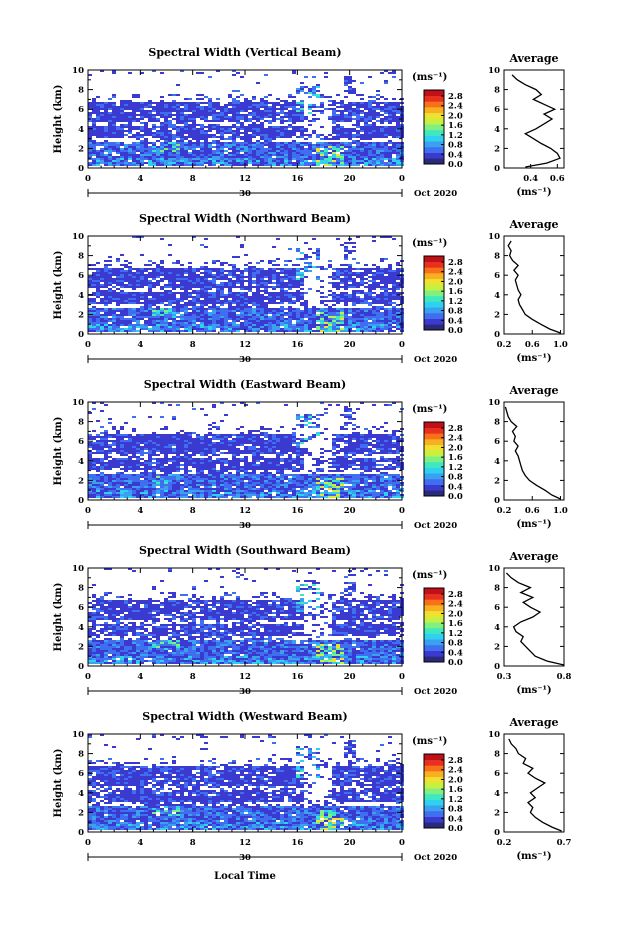 This screenshot has width=621, height=929. Describe the element at coordinates (434, 276) in the screenshot. I see `colorbar-segment` at that location.